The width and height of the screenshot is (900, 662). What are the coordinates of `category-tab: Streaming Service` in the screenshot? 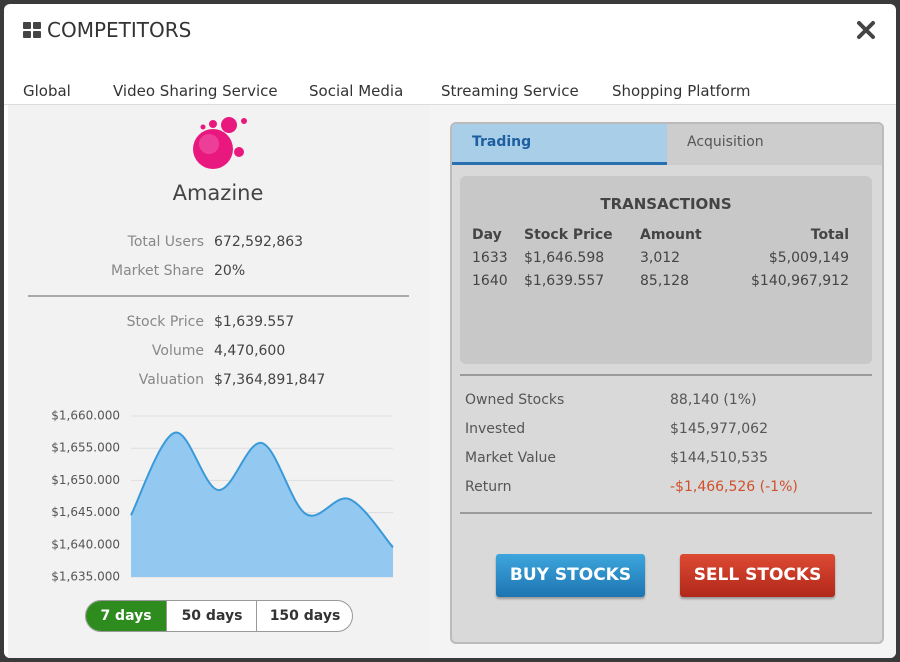 It's located at (510, 91).